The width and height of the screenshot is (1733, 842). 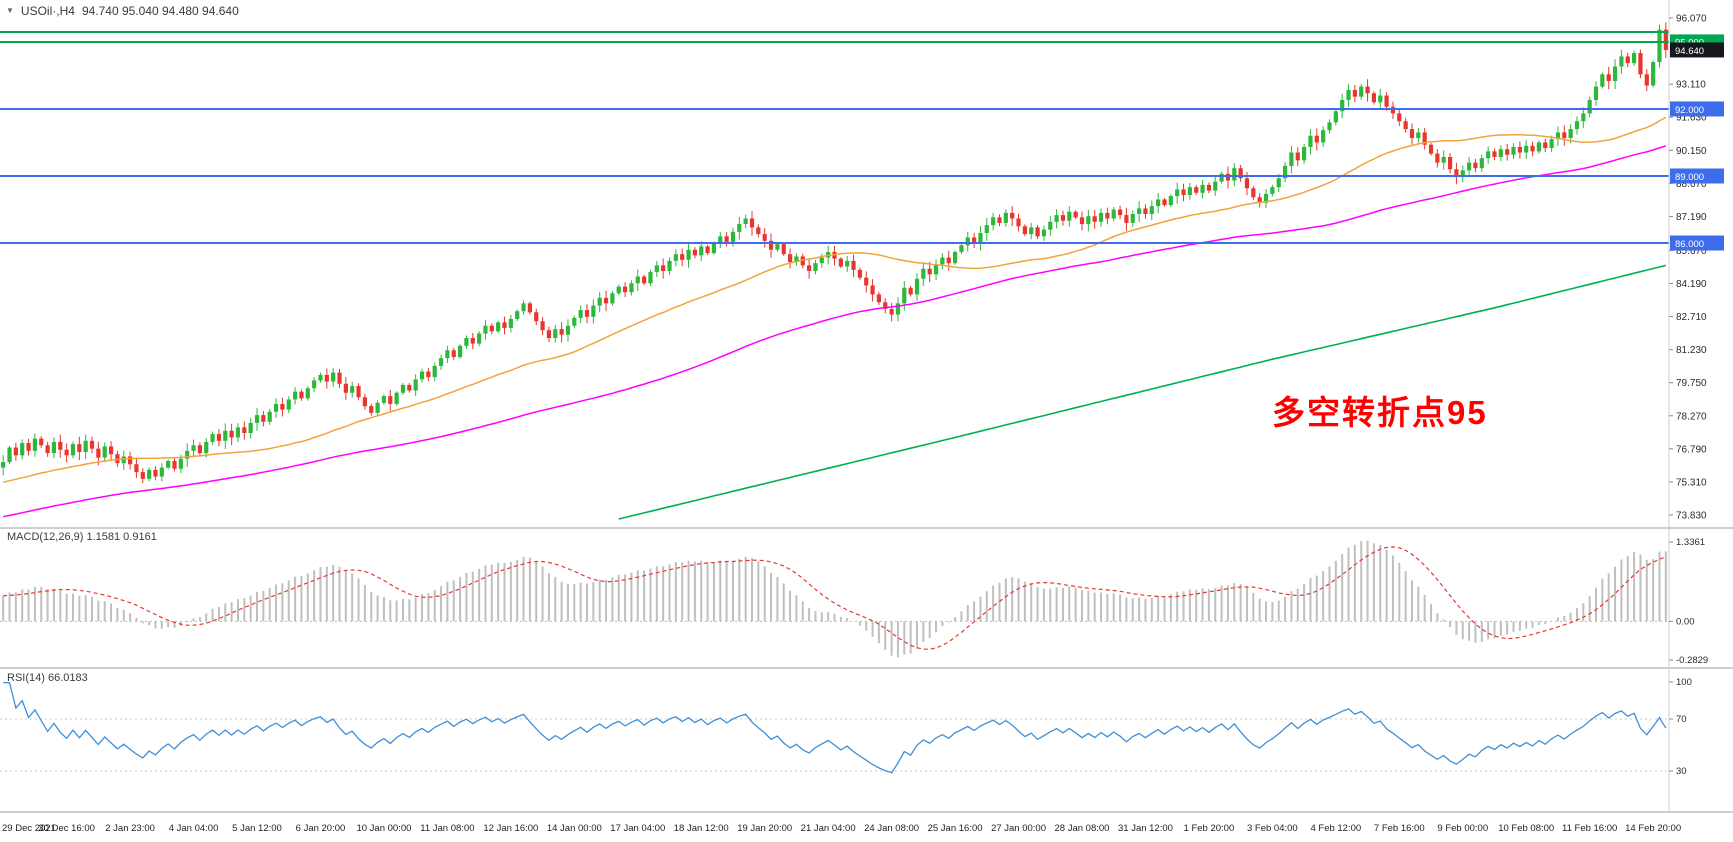 What do you see at coordinates (1680, 727) in the screenshot?
I see `rsi-axis: 100 70 30` at bounding box center [1680, 727].